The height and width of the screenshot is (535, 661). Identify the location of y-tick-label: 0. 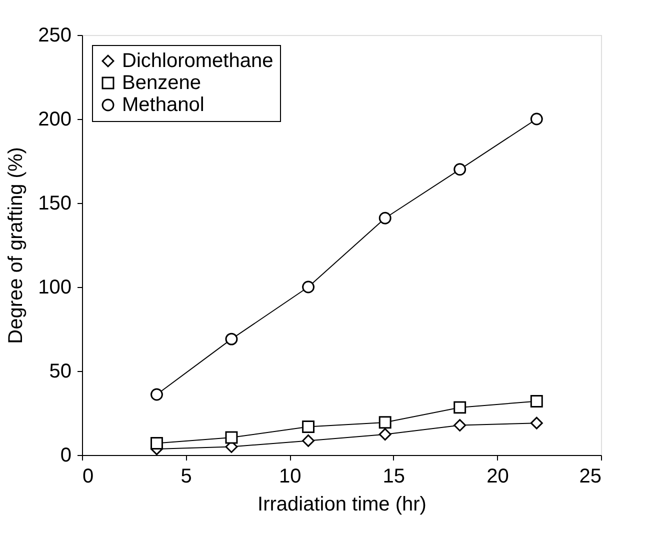
(66, 455).